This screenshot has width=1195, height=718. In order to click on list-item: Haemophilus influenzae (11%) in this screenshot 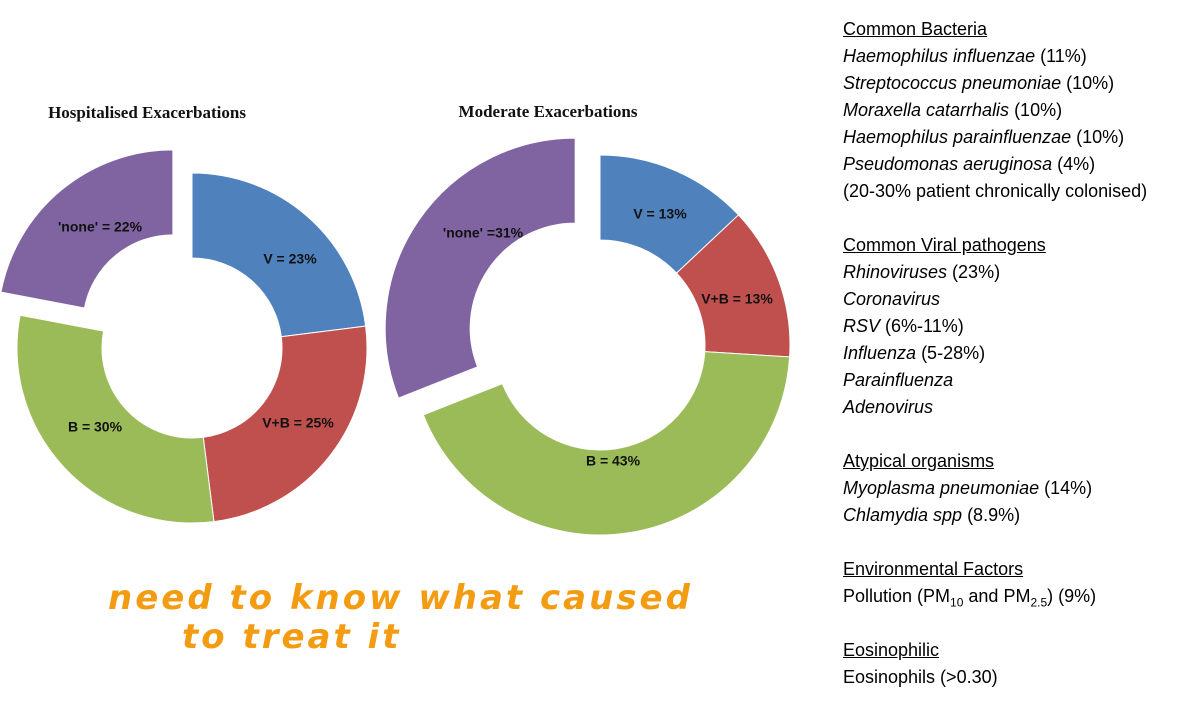, I will do `click(965, 56)`.